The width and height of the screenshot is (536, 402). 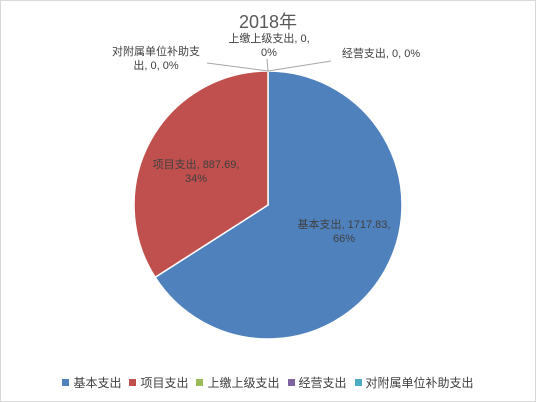 I want to click on legend-item-1: 项目支出, so click(x=158, y=382).